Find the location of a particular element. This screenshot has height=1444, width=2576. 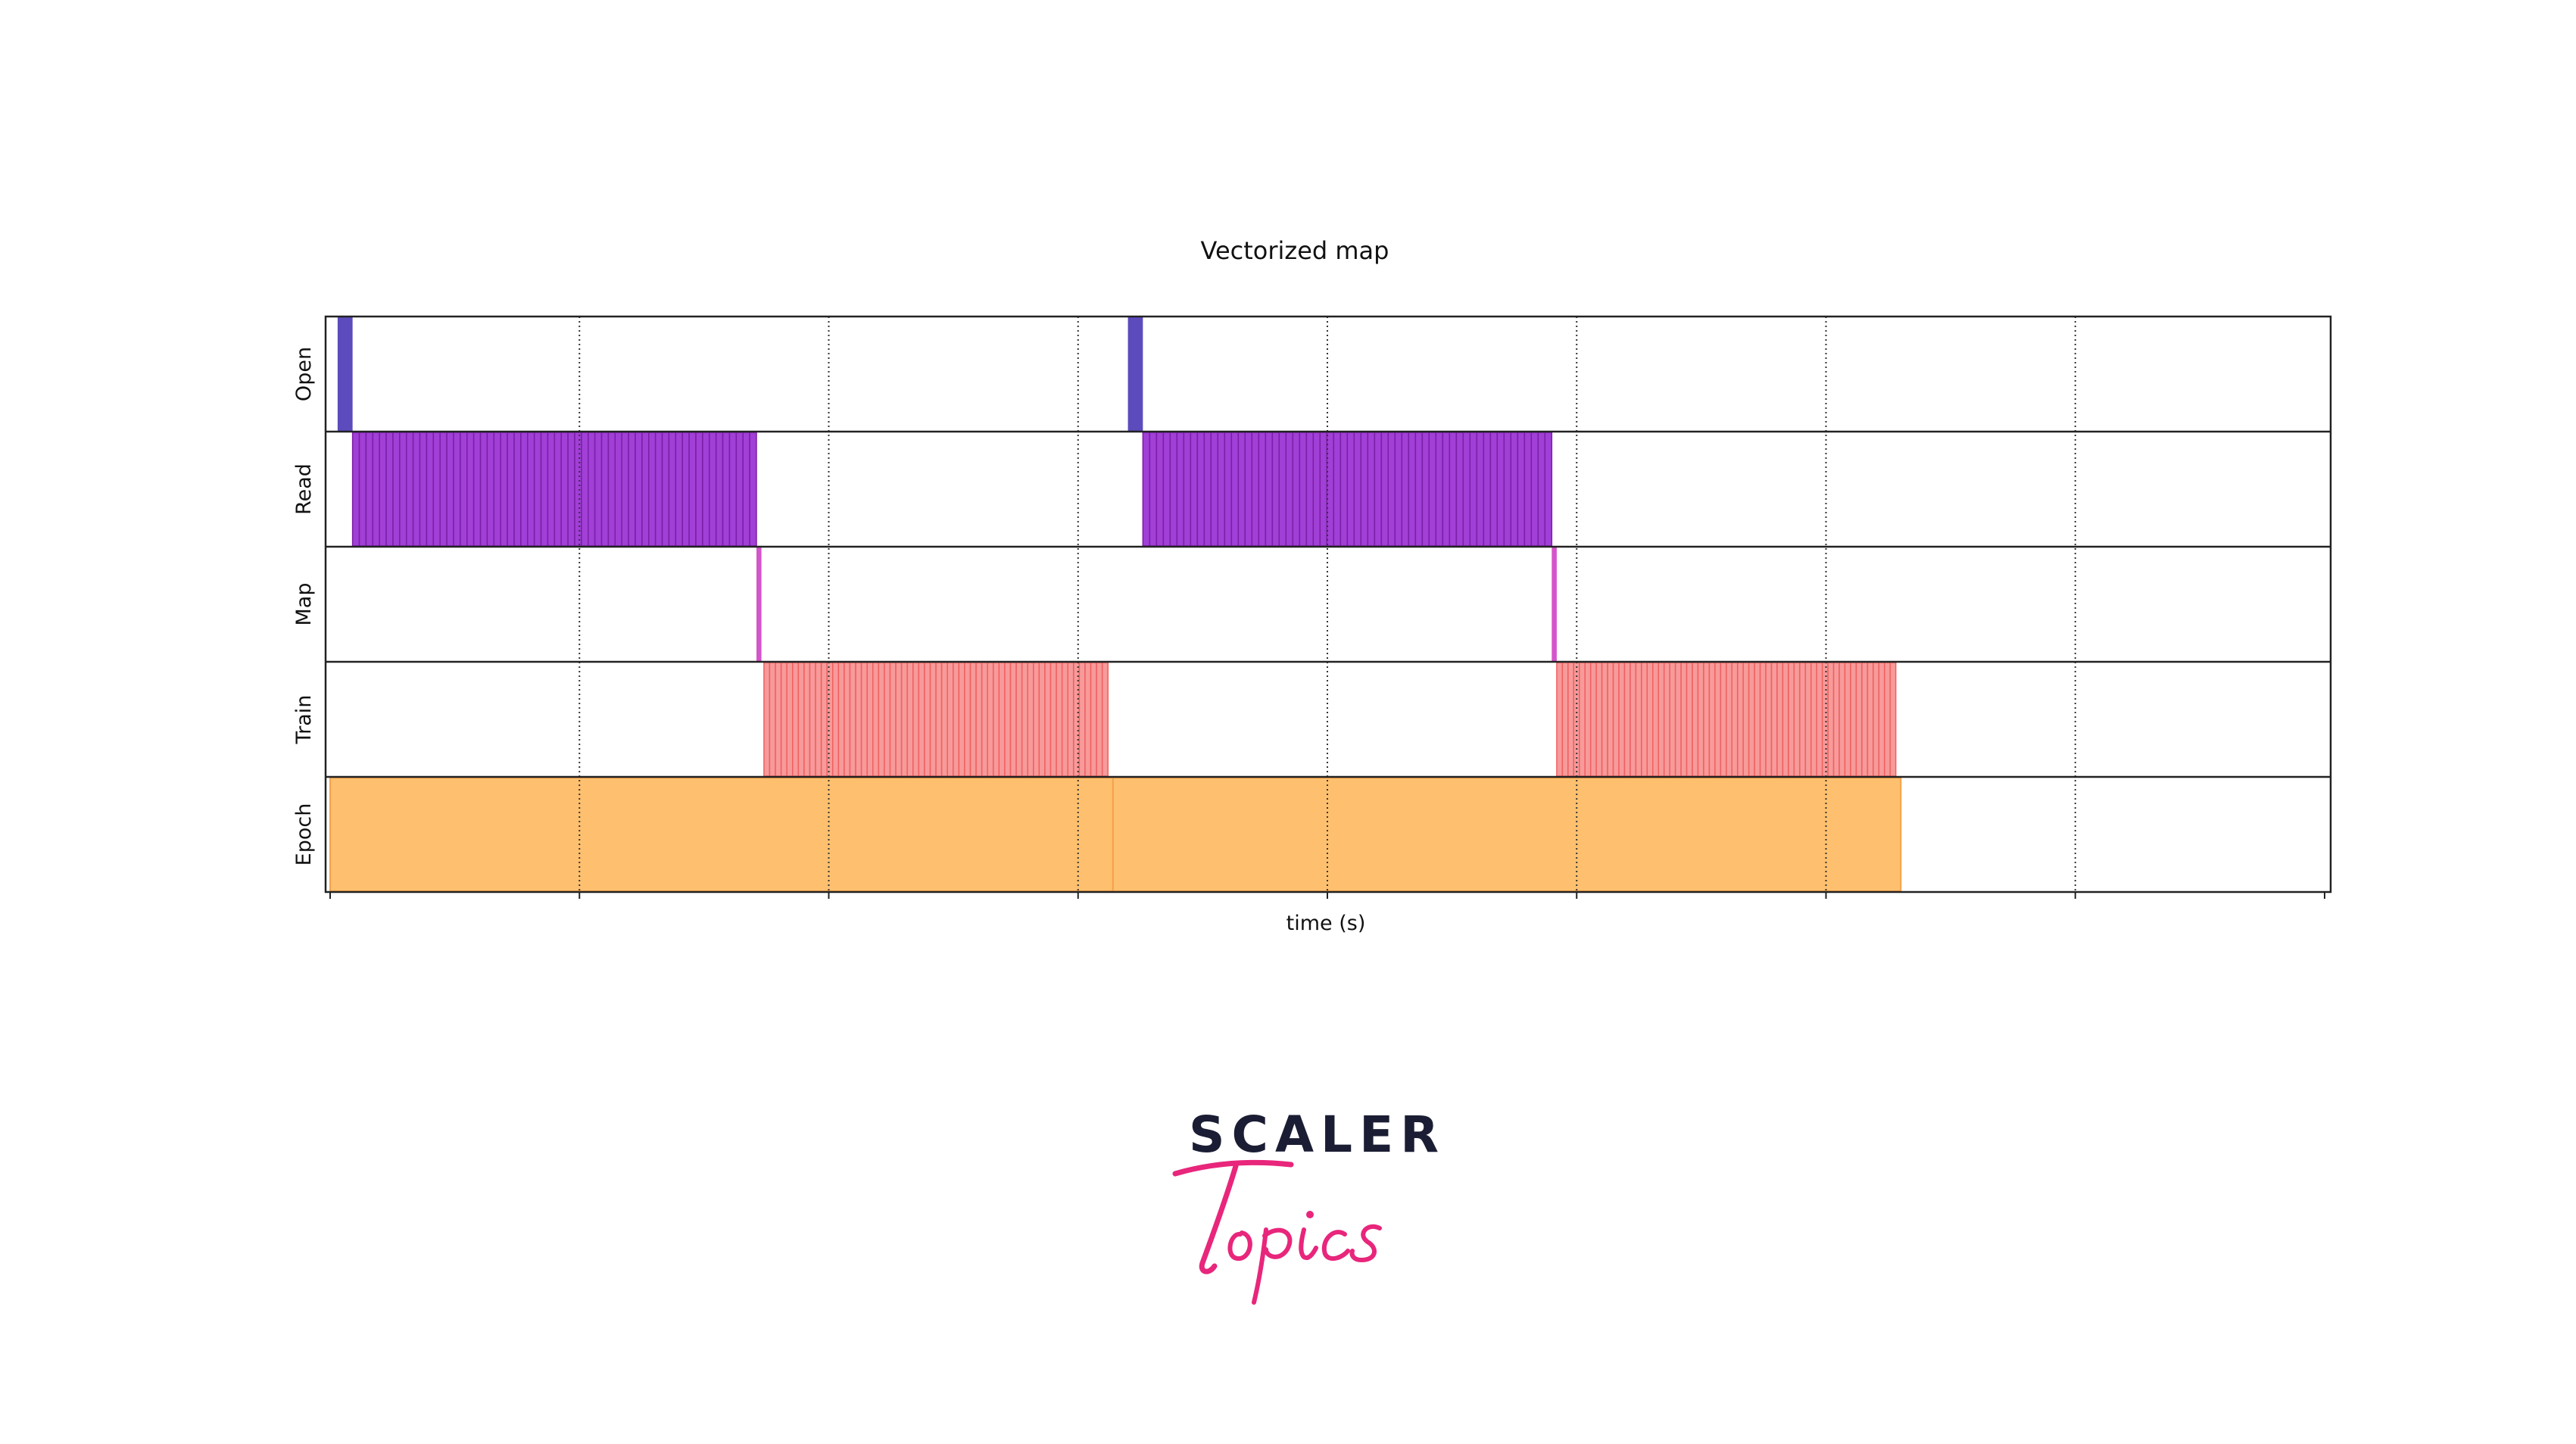

row-label-epoch: Epoch is located at coordinates (304, 835).